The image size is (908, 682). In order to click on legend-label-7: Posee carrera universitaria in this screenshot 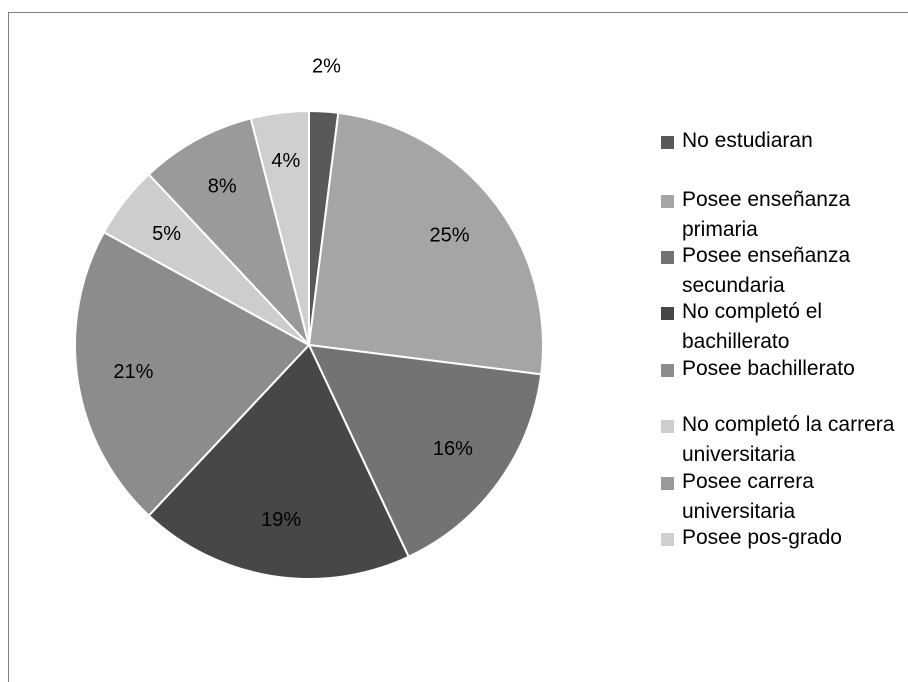, I will do `click(748, 496)`.